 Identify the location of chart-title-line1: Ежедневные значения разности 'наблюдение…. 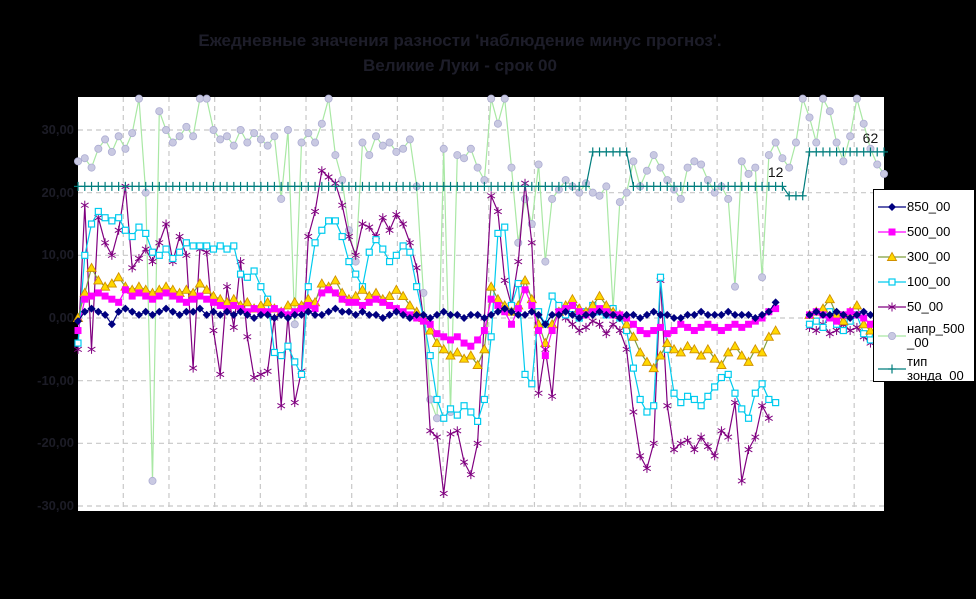
(460, 40).